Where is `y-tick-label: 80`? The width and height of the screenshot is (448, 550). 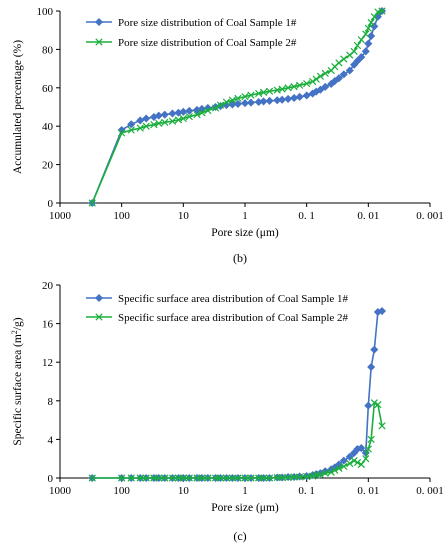
y-tick-label: 80 is located at coordinates (48, 50).